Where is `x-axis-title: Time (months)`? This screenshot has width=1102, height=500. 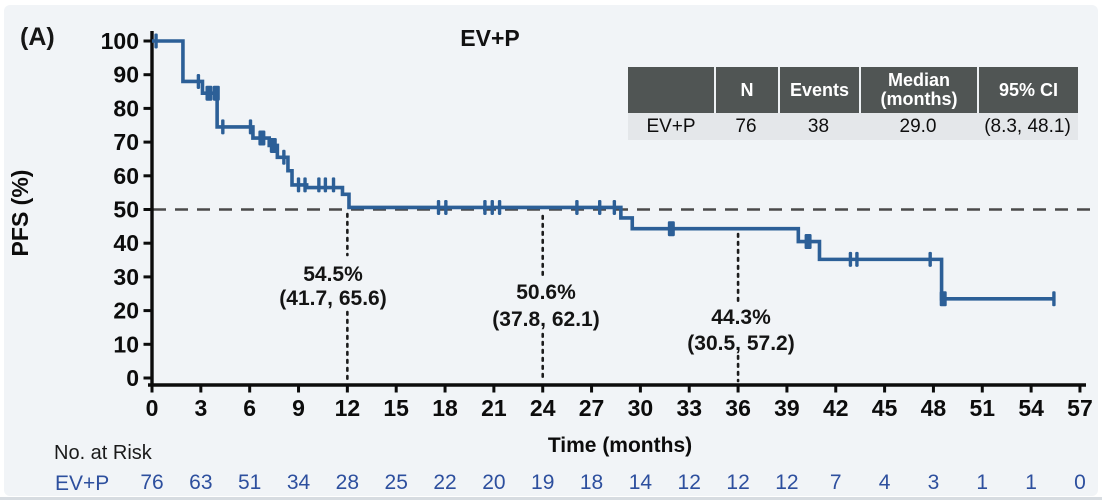
x-axis-title: Time (months) is located at coordinates (620, 445).